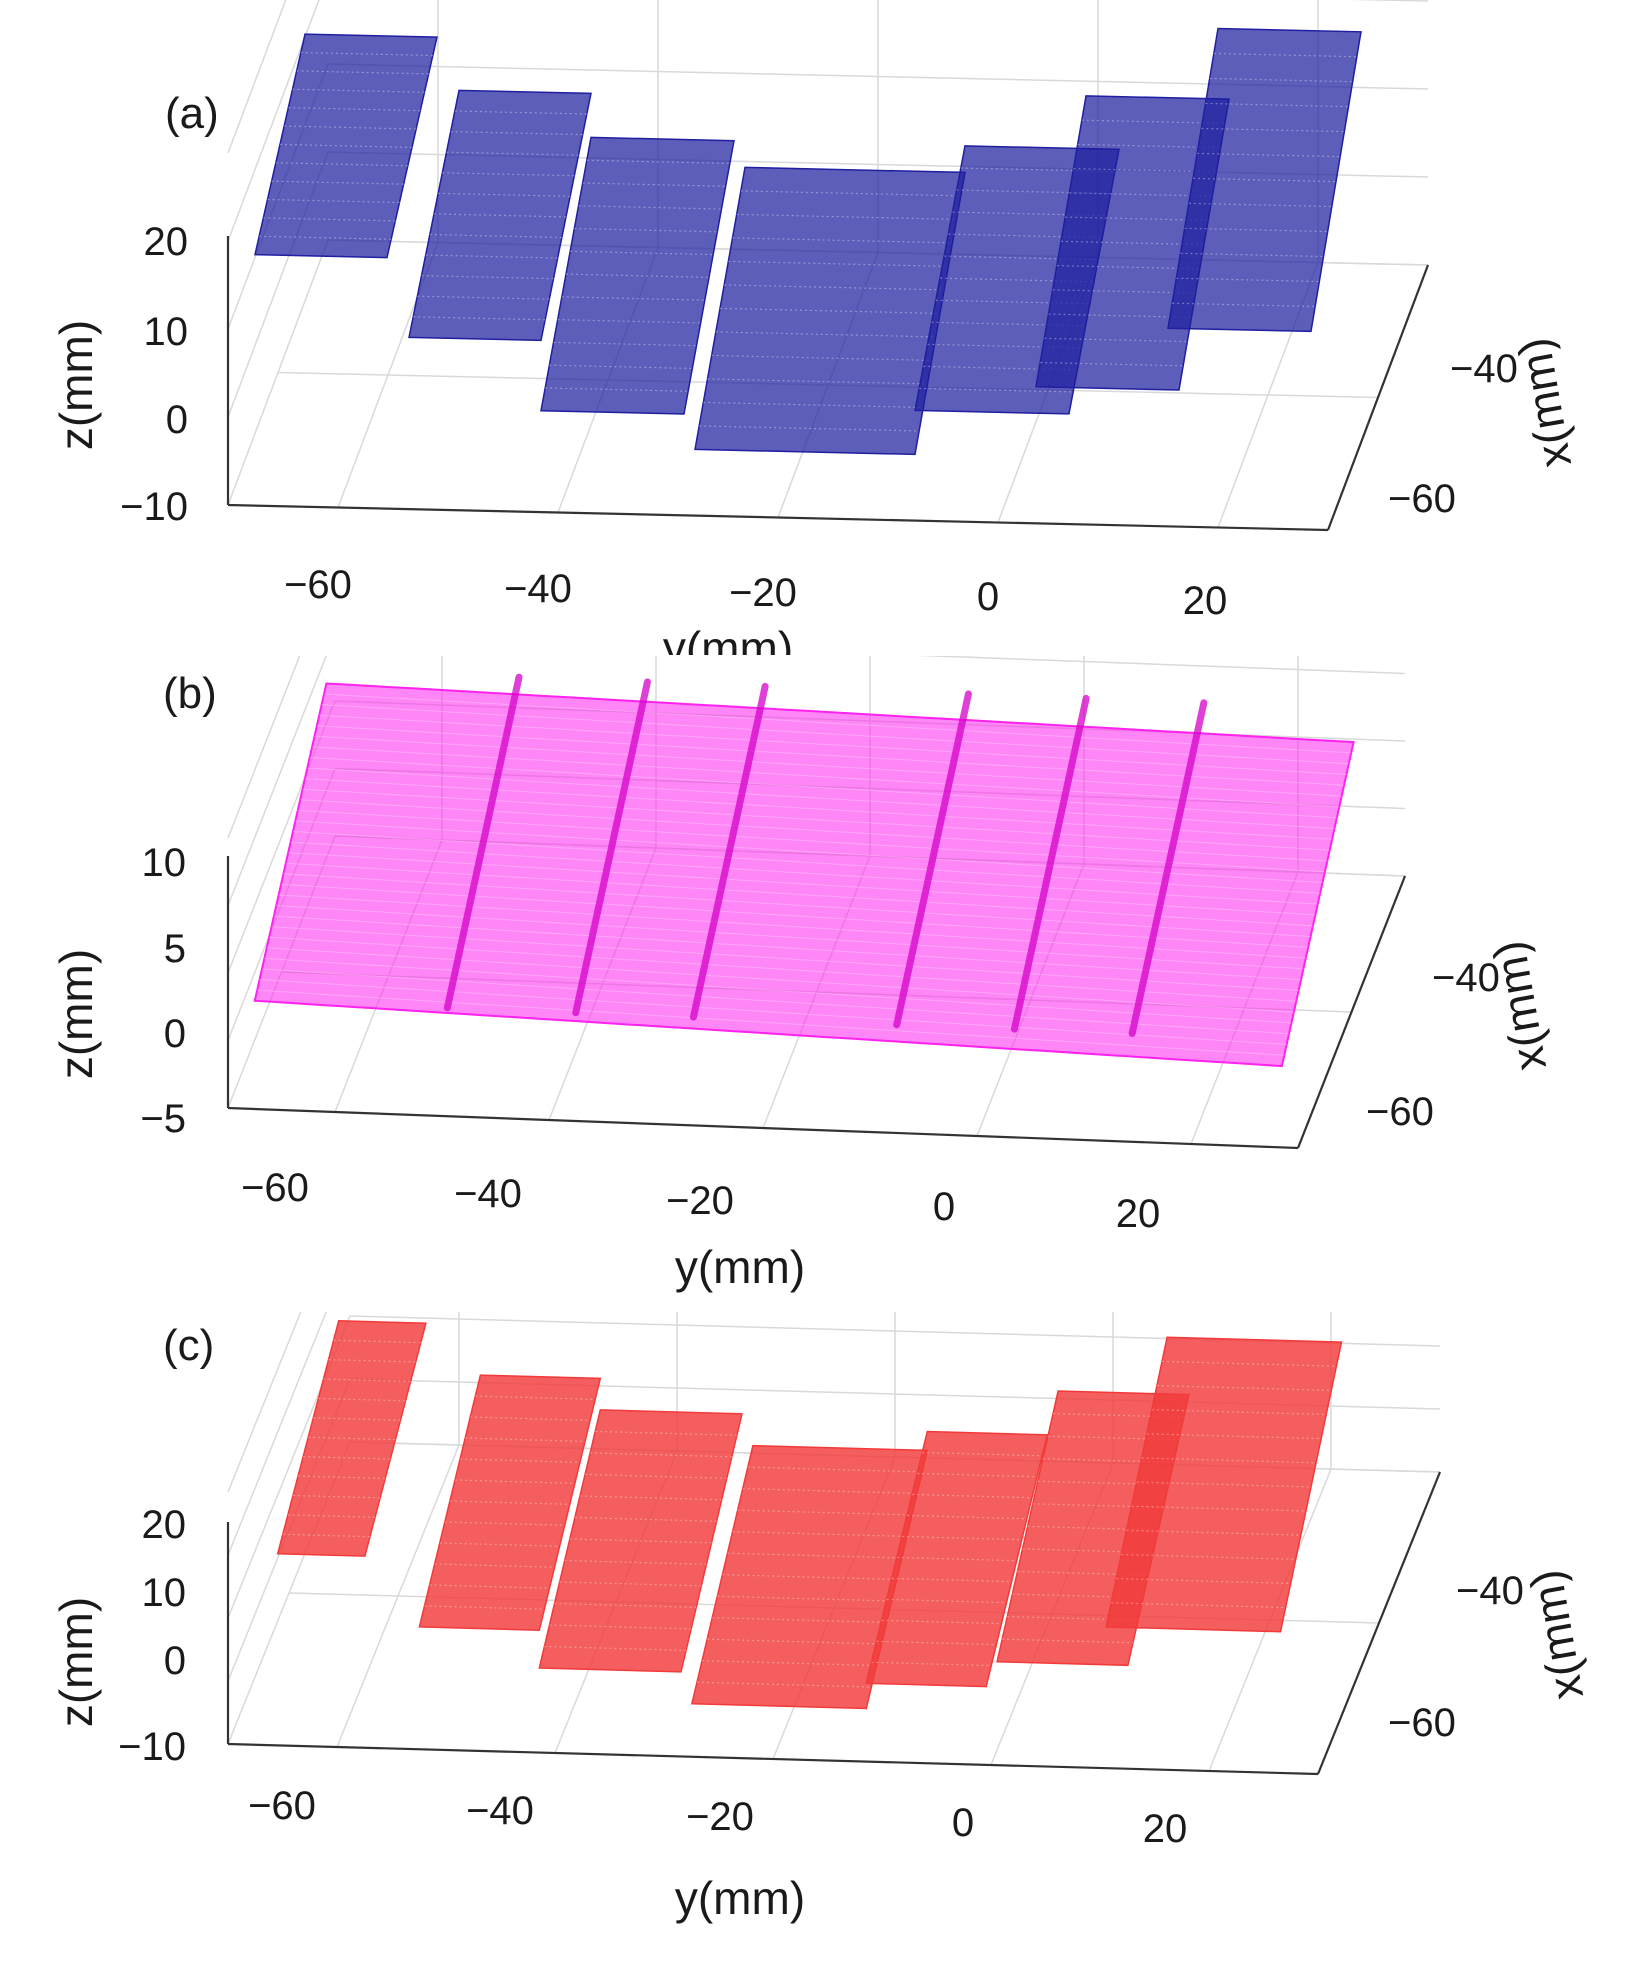 This screenshot has height=1967, width=1634. What do you see at coordinates (1205, 601) in the screenshot?
I see `panel-a-y-tick: 20` at bounding box center [1205, 601].